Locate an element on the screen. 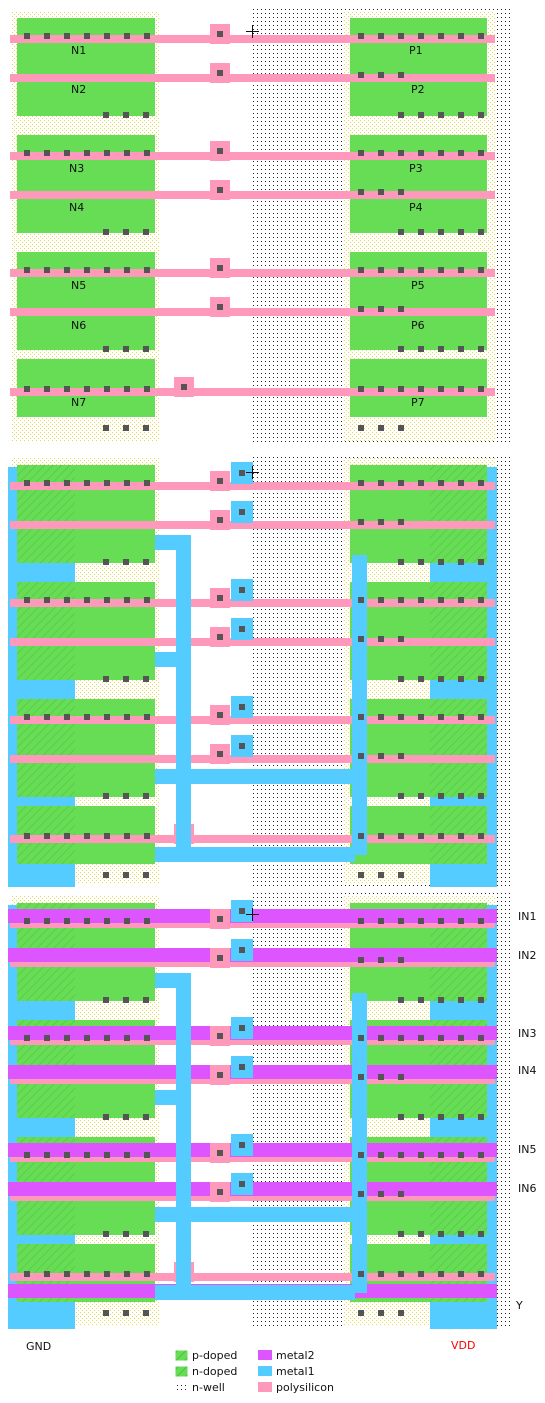 The image size is (545, 1403). pmos-label-p5: P5 is located at coordinates (418, 285).